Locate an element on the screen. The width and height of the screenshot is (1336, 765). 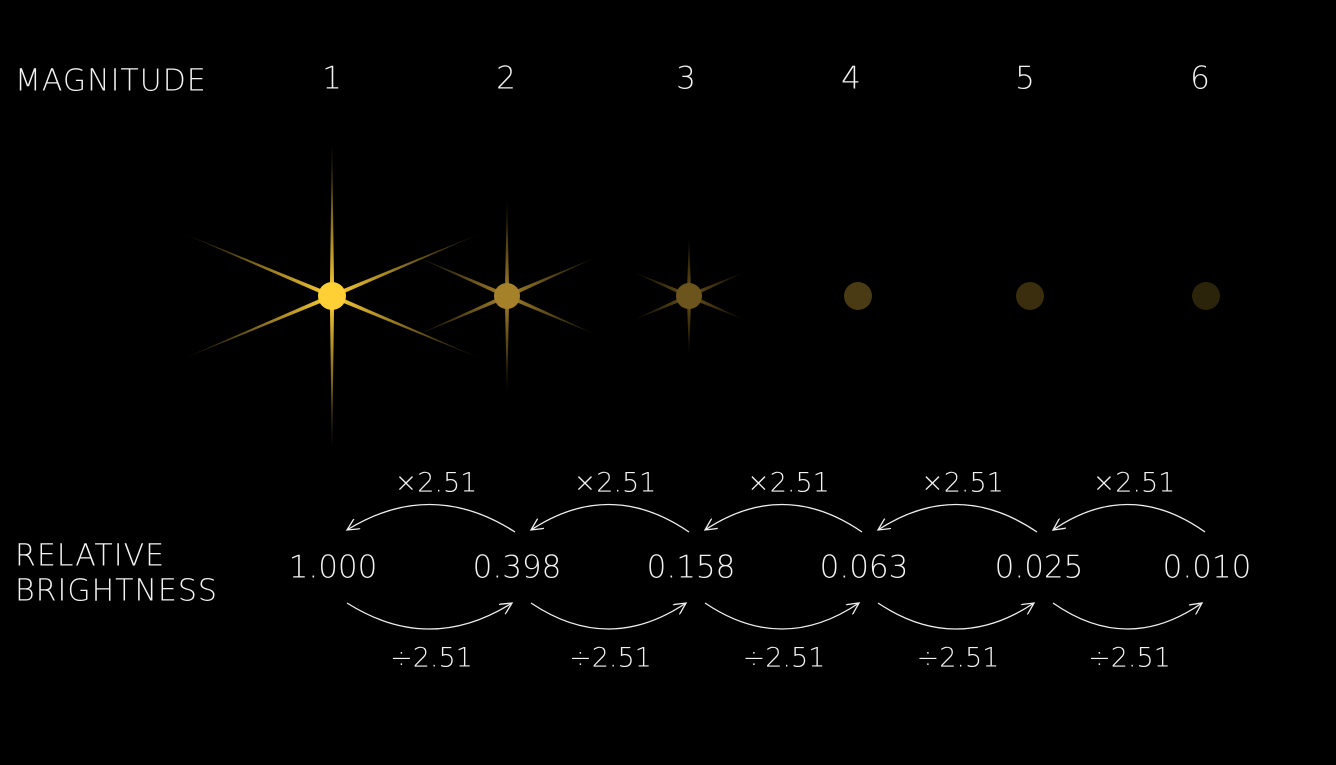
brightness-value: 0.063 is located at coordinates (864, 568).